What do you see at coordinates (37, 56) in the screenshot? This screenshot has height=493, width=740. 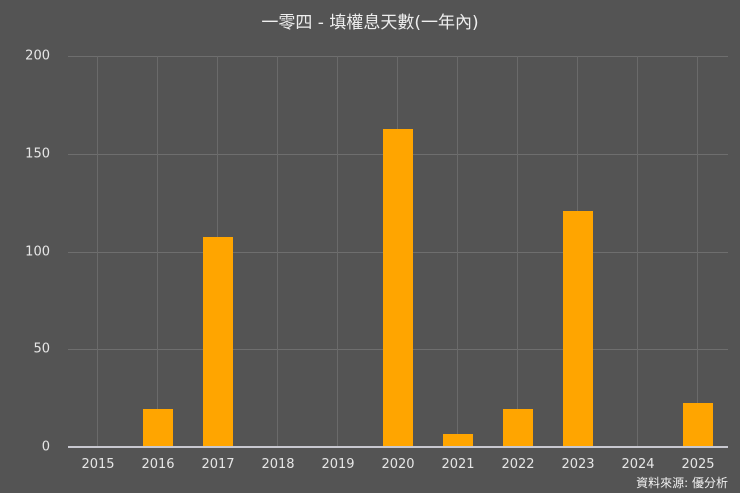 I see `y-tick-label: 200` at bounding box center [37, 56].